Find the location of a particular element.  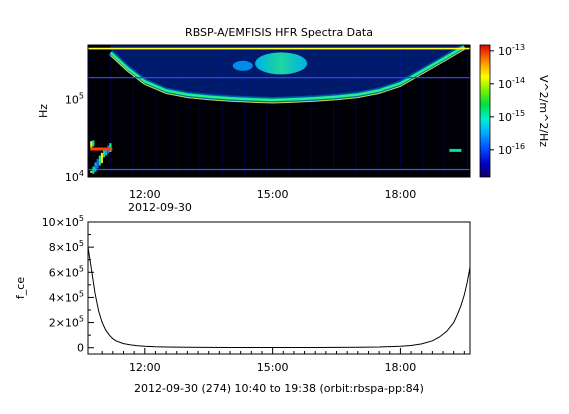

fce-y-tick-label: 8×10⁵ is located at coordinates (66, 246).